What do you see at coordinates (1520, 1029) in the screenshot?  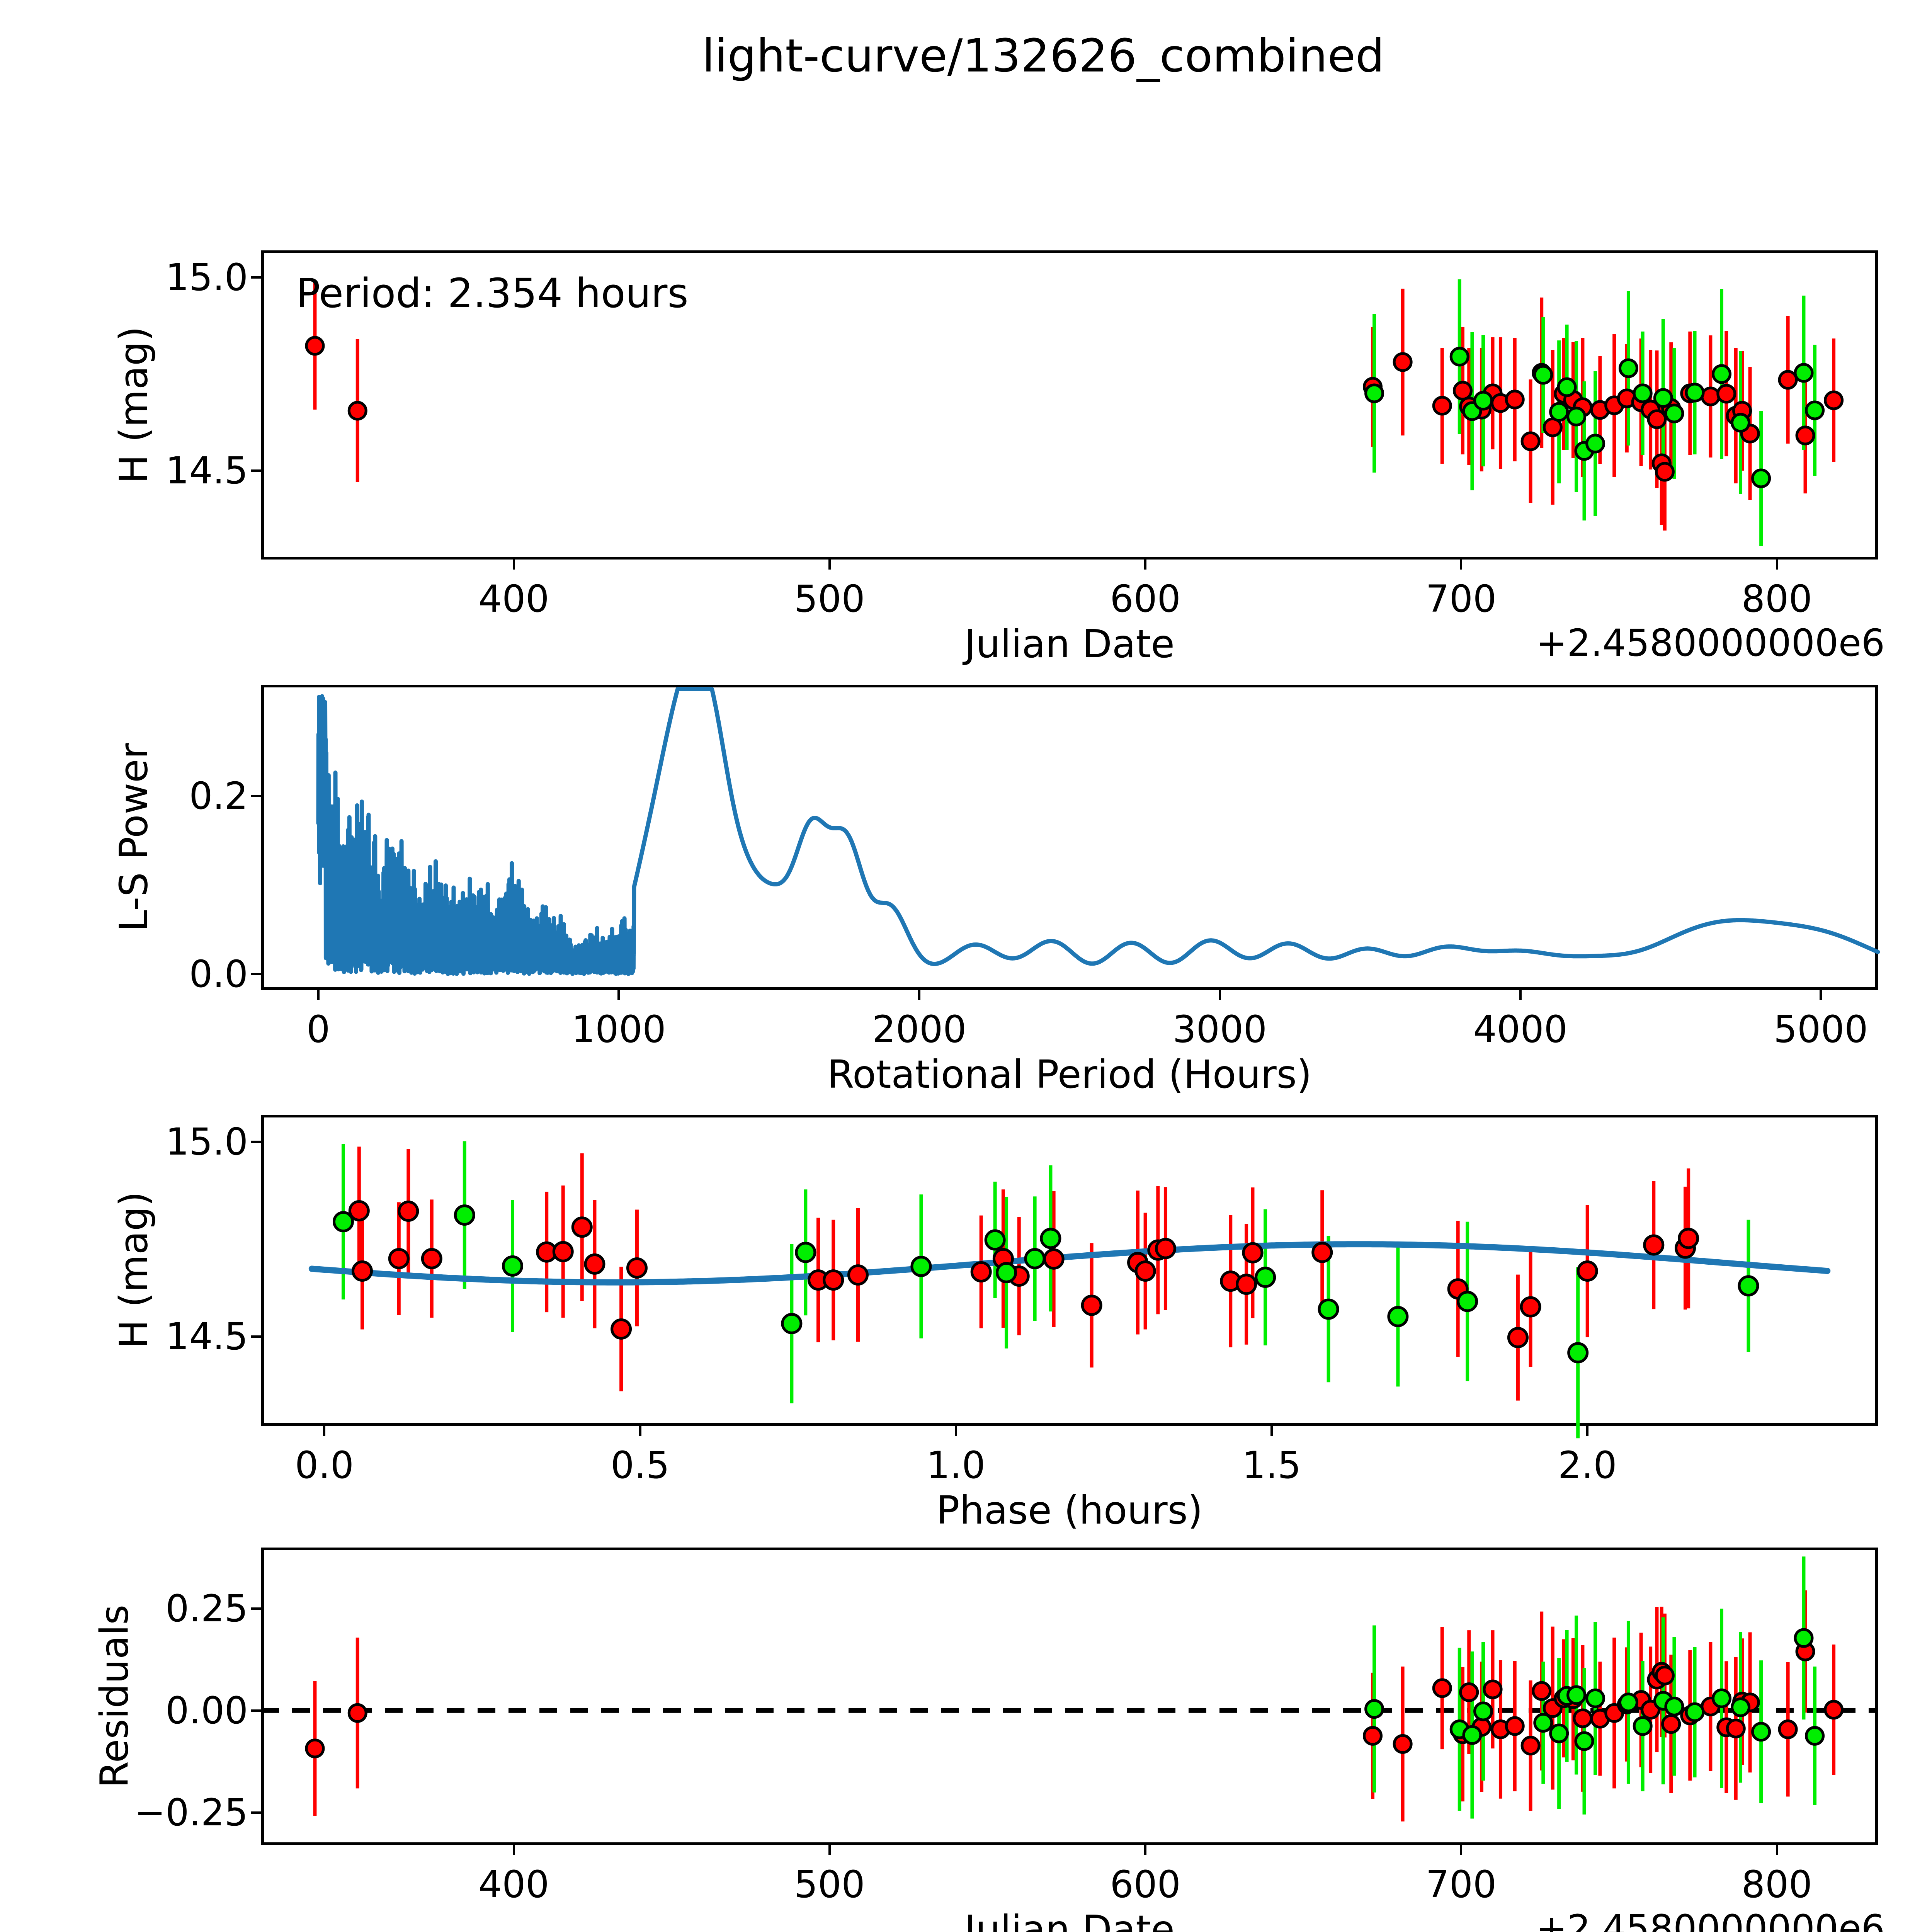 I see `x-tick-label: 4000` at bounding box center [1520, 1029].